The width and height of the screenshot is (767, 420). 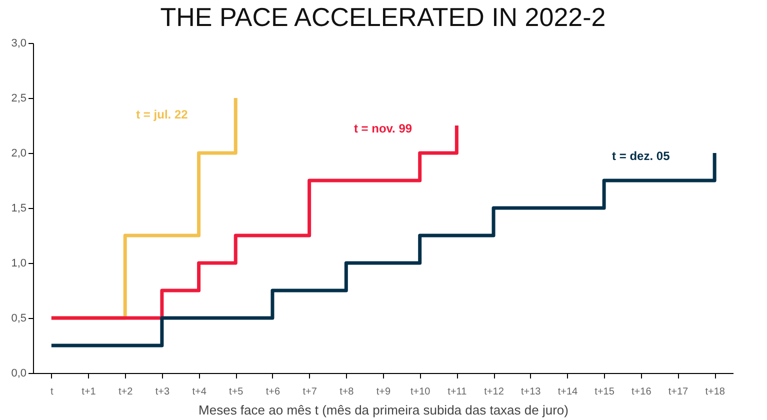 What do you see at coordinates (568, 392) in the screenshot?
I see `x-tick-label: t+14` at bounding box center [568, 392].